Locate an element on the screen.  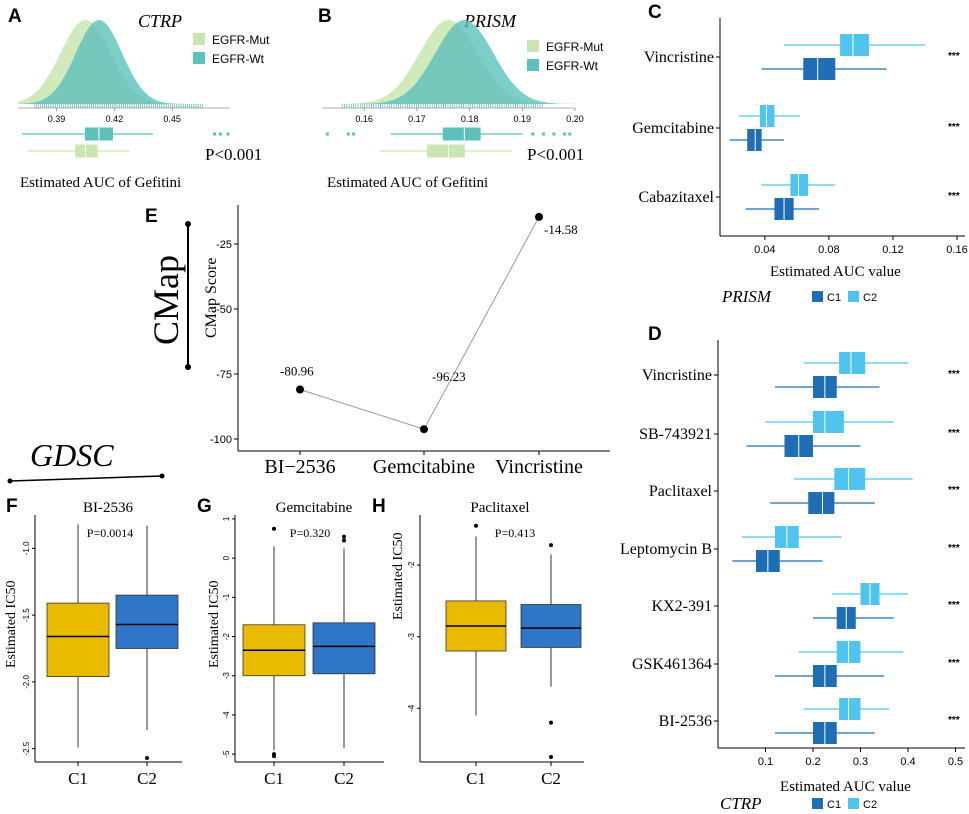
gdsc-underline is located at coordinates (86, 478).